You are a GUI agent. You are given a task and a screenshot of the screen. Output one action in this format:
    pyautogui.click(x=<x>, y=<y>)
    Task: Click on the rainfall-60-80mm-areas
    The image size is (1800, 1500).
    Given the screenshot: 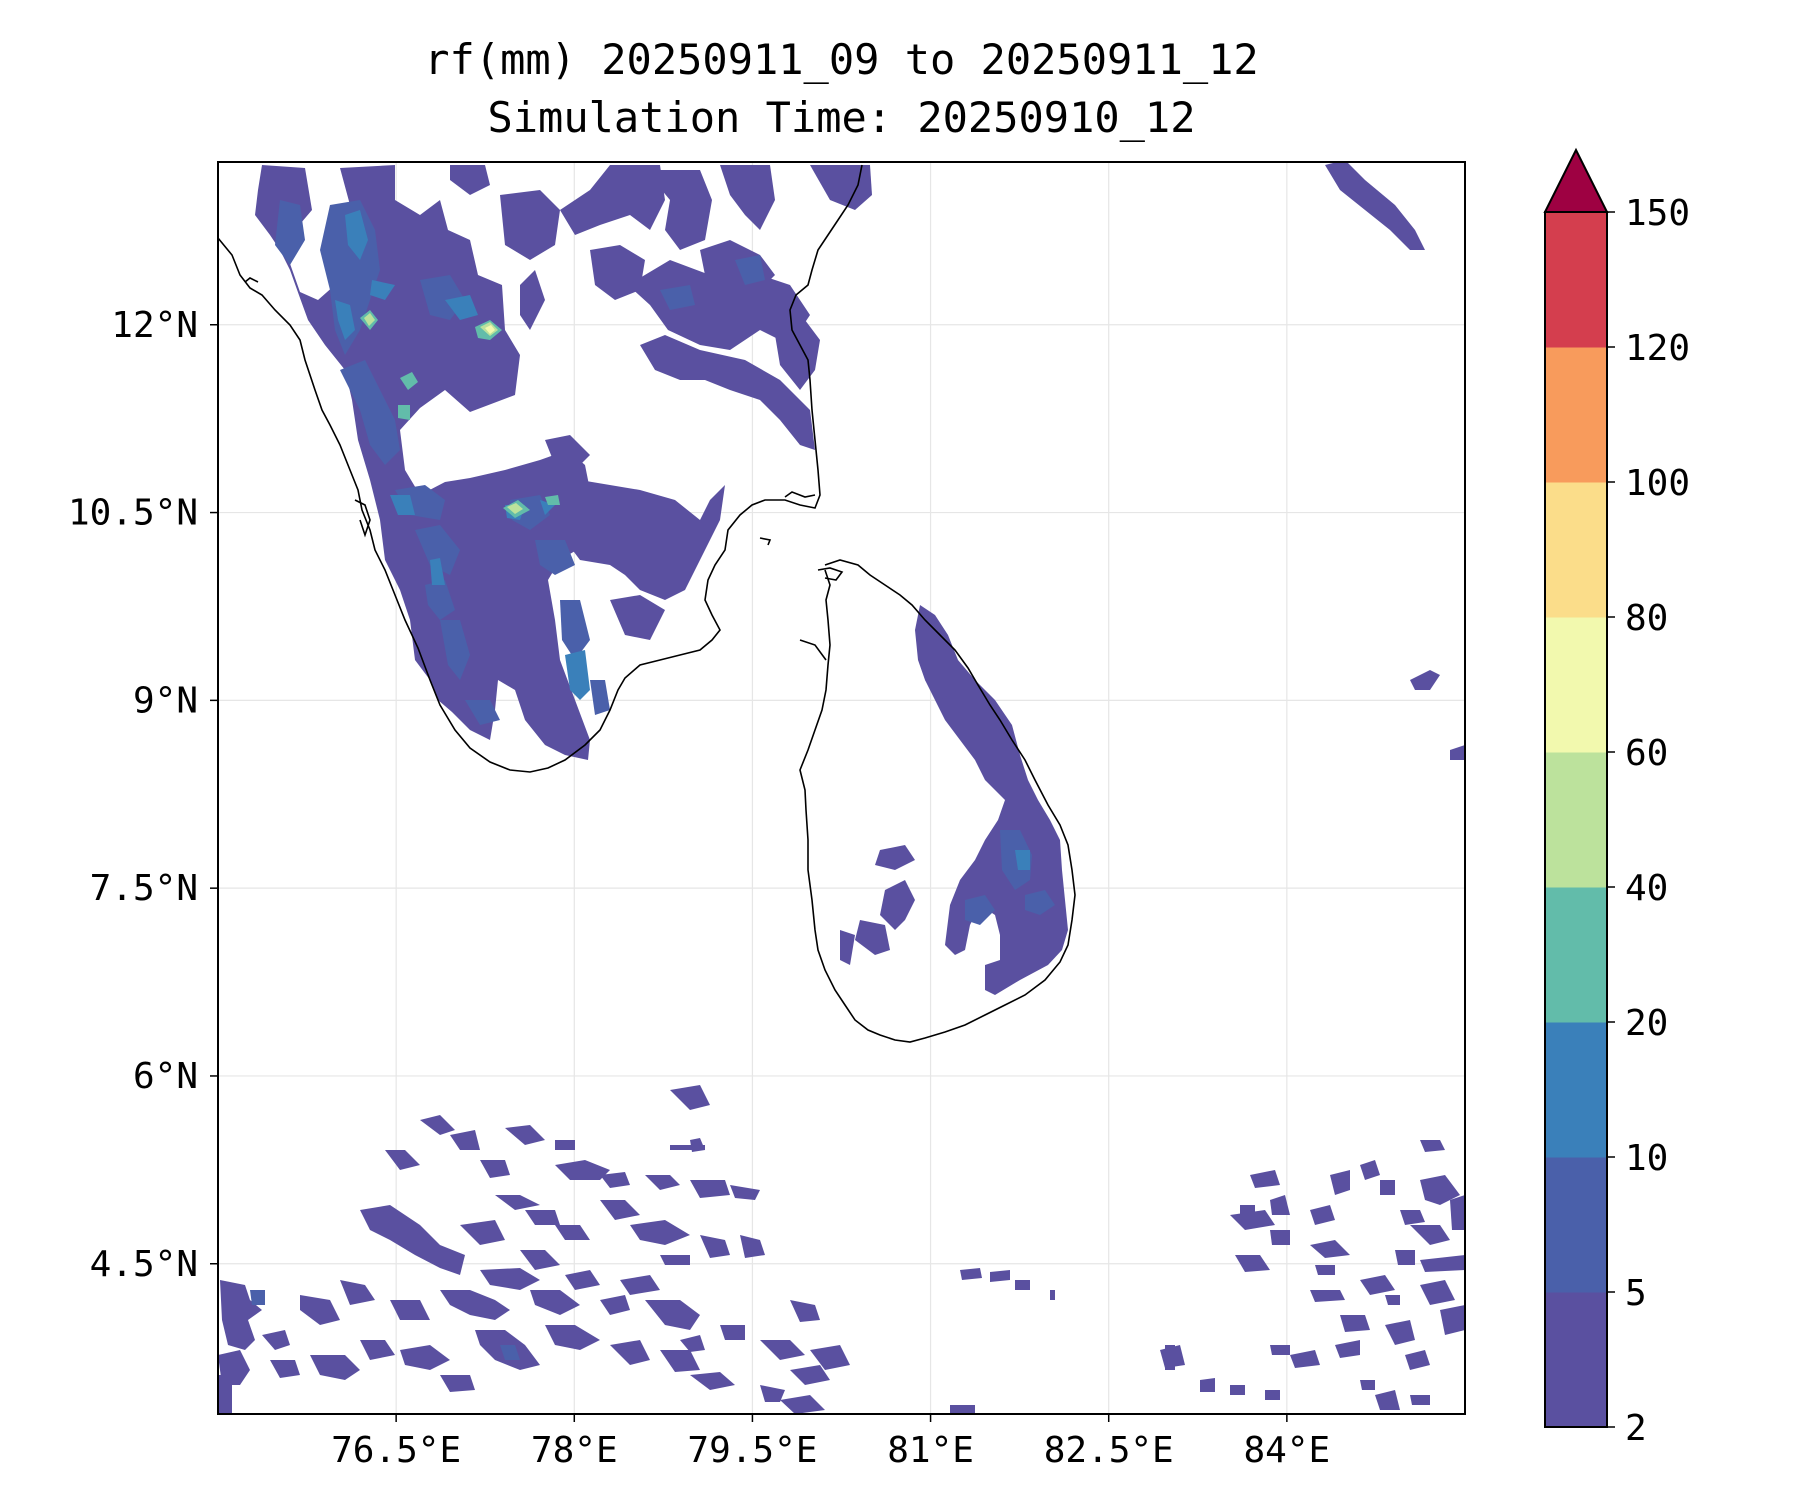 What is the action you would take?
    pyautogui.click(x=490, y=329)
    